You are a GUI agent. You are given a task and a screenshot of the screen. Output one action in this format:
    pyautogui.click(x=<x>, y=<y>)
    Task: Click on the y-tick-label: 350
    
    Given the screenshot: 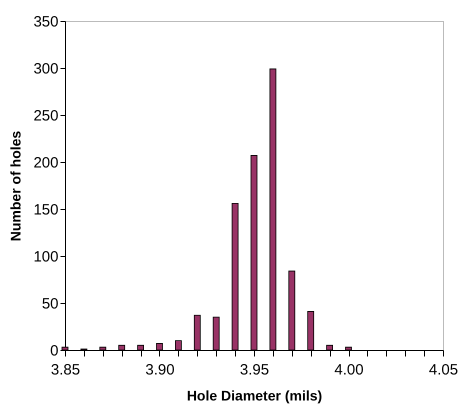 What is the action you would take?
    pyautogui.click(x=45, y=22)
    